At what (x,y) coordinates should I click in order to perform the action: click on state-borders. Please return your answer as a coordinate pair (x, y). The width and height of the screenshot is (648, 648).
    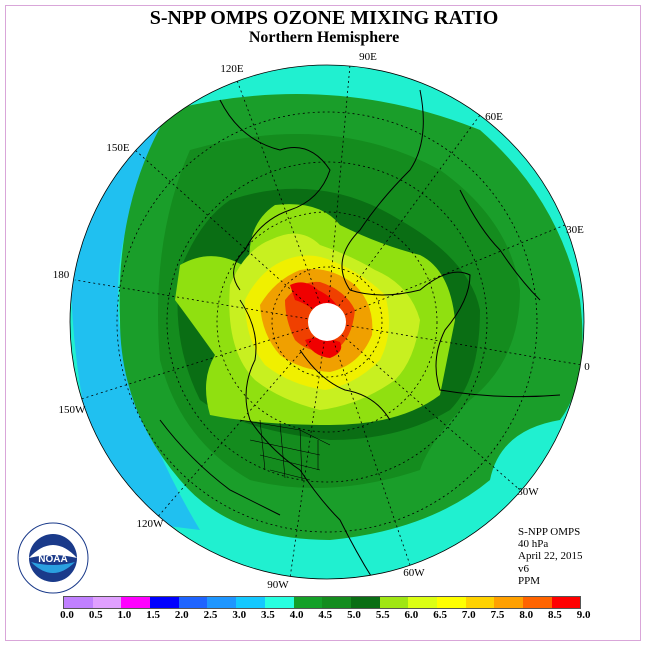
    Looking at the image, I should click on (285, 450).